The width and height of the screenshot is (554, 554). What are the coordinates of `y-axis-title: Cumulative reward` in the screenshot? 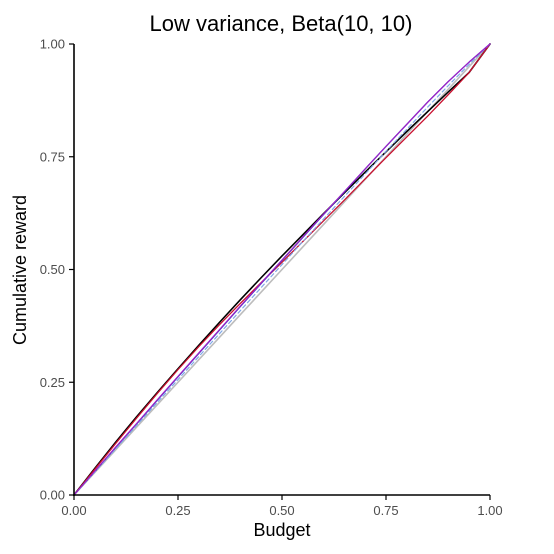 It's located at (20, 270).